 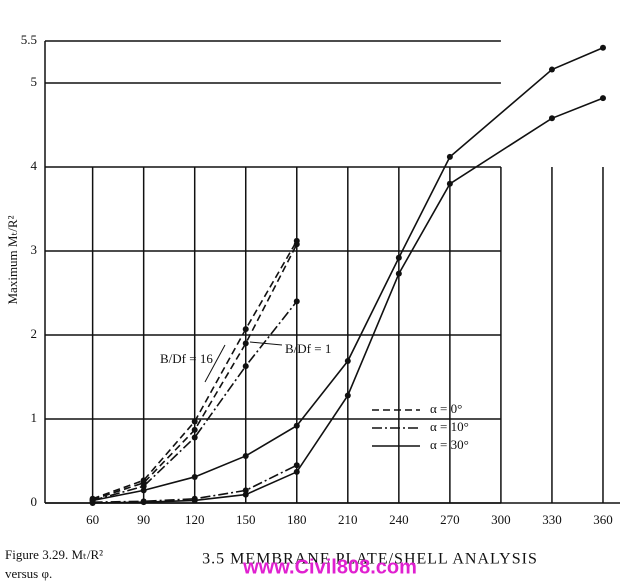 What do you see at coordinates (34, 501) in the screenshot?
I see `y-tick-label: 0` at bounding box center [34, 501].